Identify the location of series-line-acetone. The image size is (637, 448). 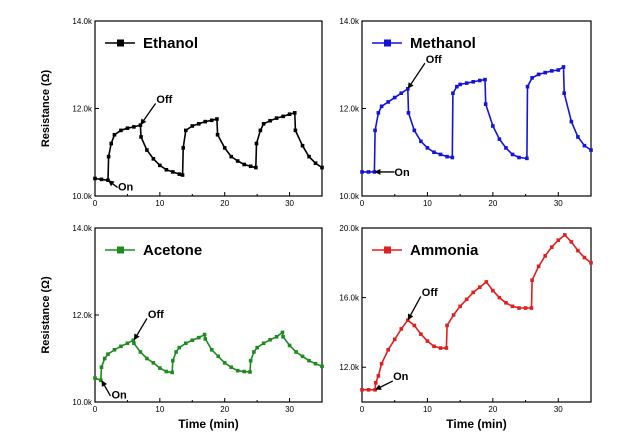
(208, 356).